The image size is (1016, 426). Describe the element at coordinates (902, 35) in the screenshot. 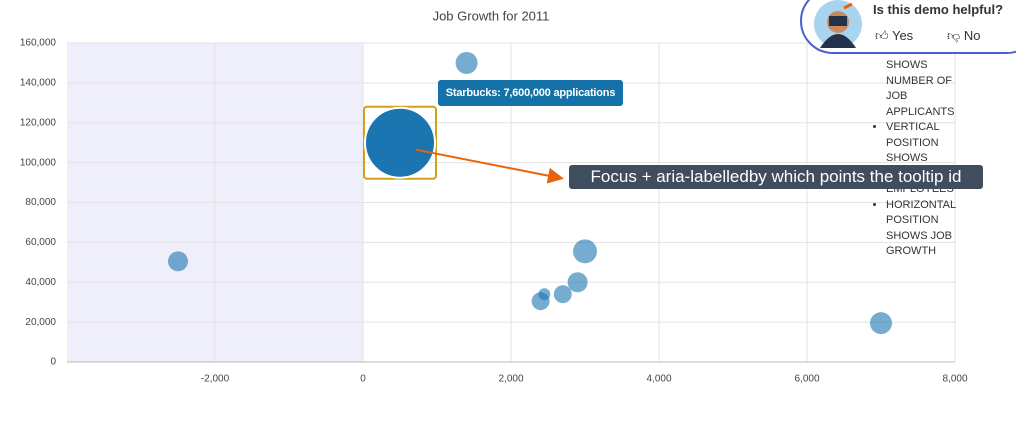

I see `yes-label: Yes` at that location.